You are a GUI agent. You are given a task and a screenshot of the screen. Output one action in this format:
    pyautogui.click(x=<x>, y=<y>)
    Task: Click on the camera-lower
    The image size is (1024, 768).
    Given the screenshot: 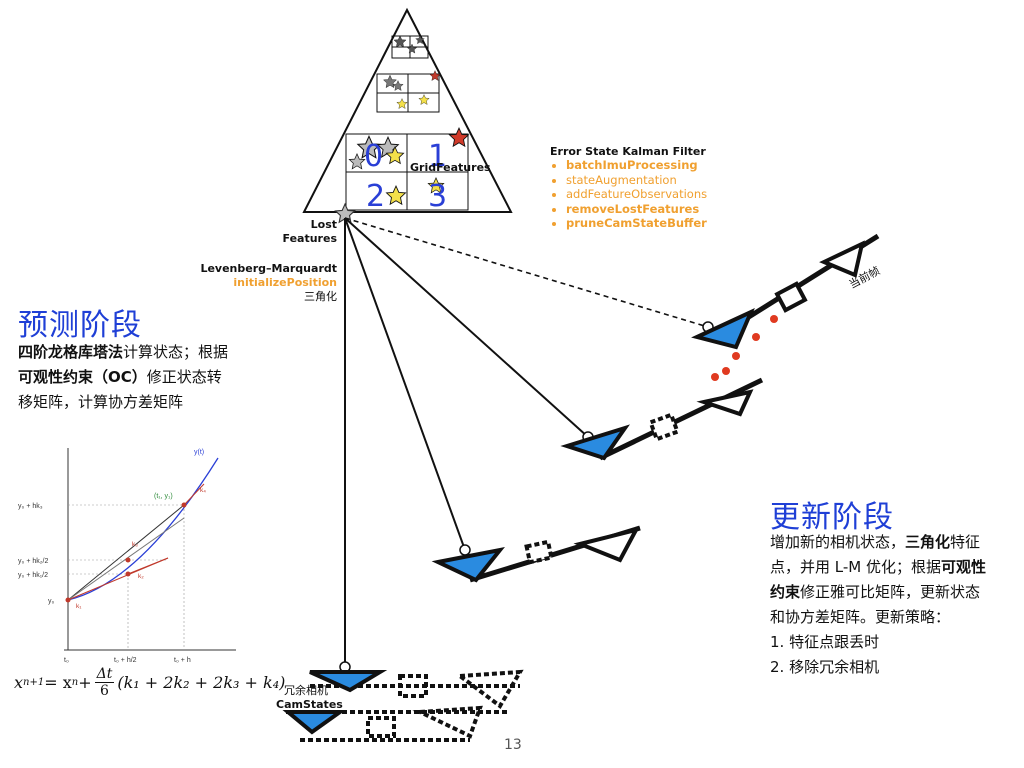 What is the action you would take?
    pyautogui.click(x=536, y=554)
    